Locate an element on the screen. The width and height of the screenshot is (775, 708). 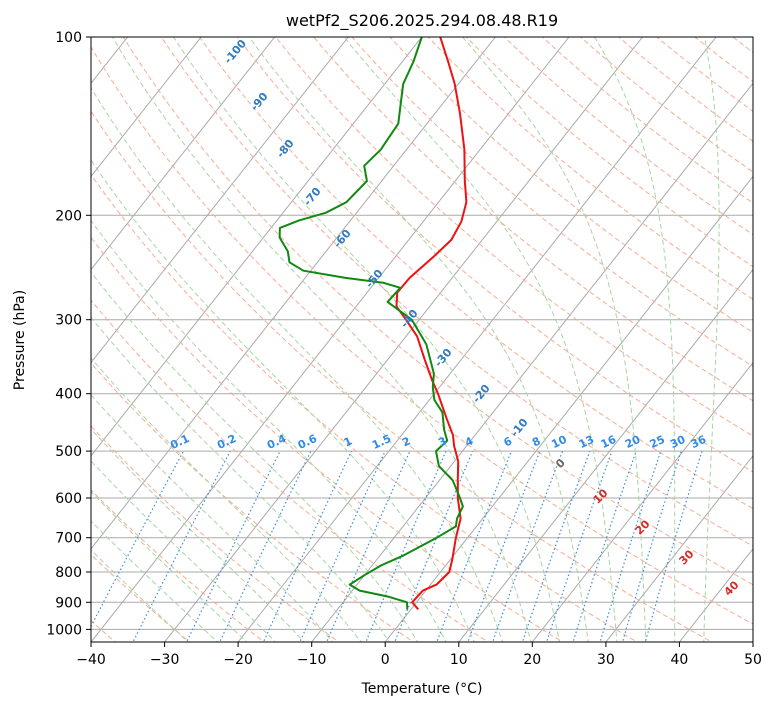
y-tick-label: 500 is located at coordinates (68, 452).